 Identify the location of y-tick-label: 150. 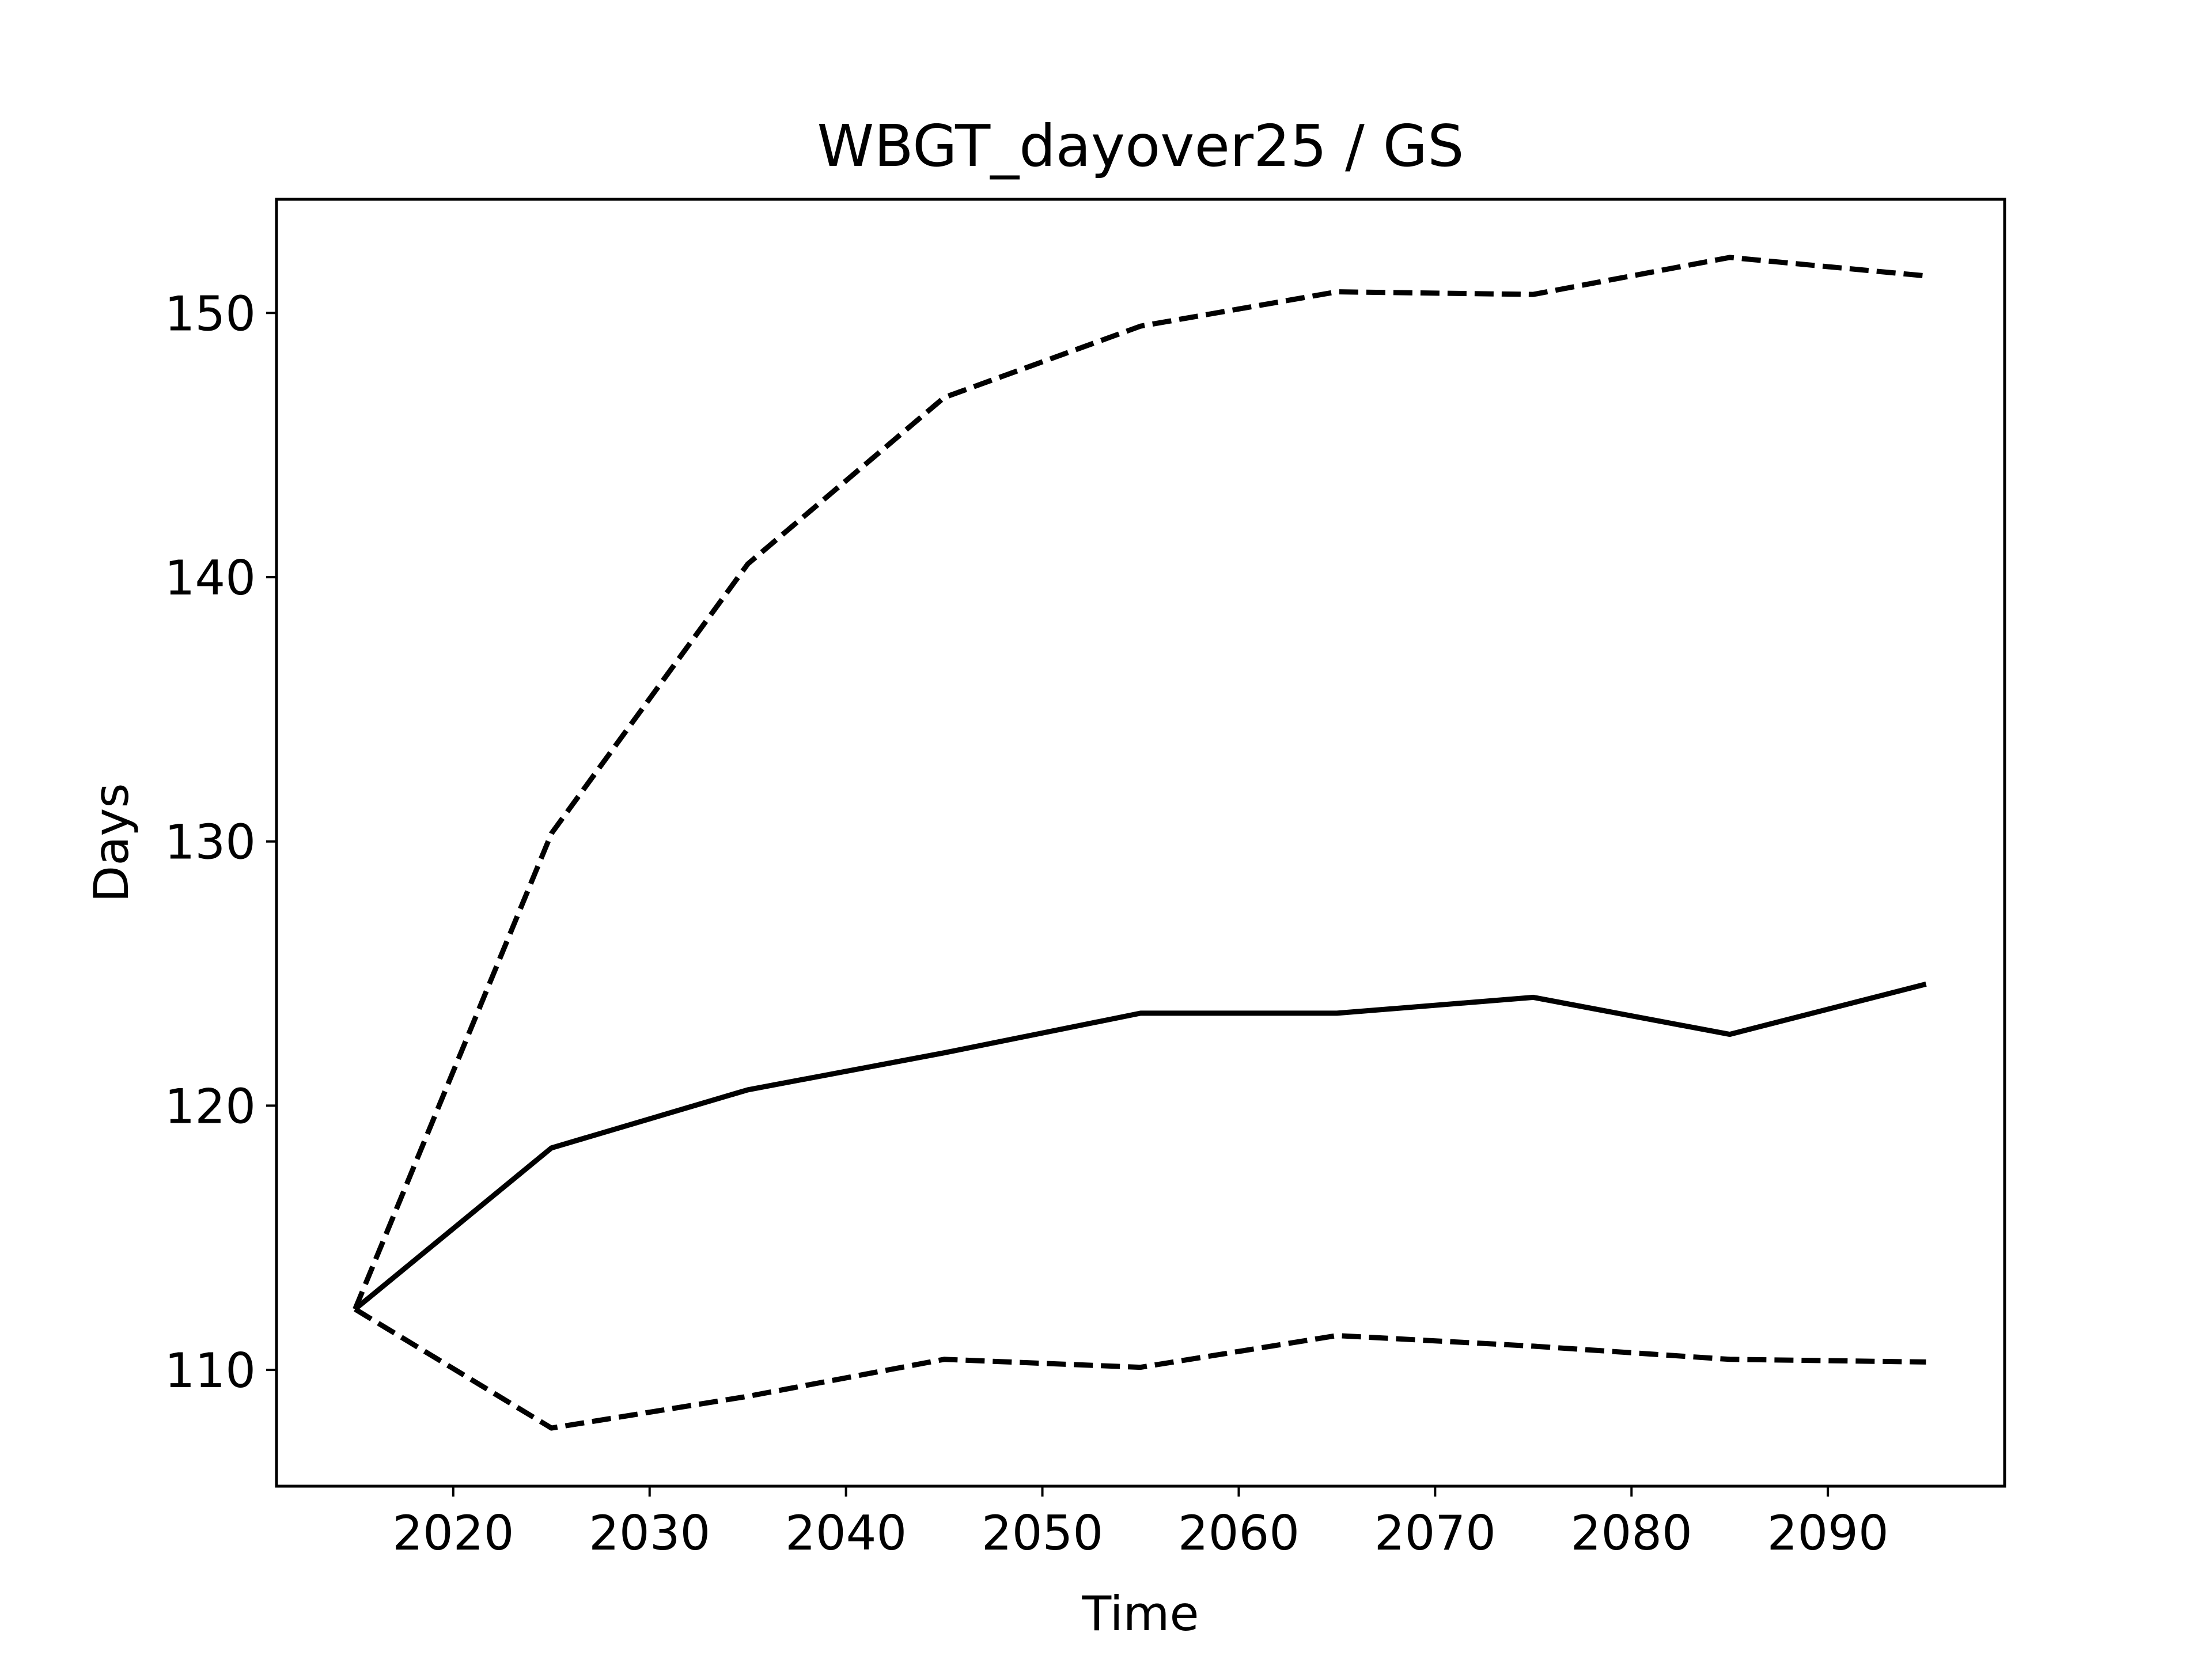
(210, 314).